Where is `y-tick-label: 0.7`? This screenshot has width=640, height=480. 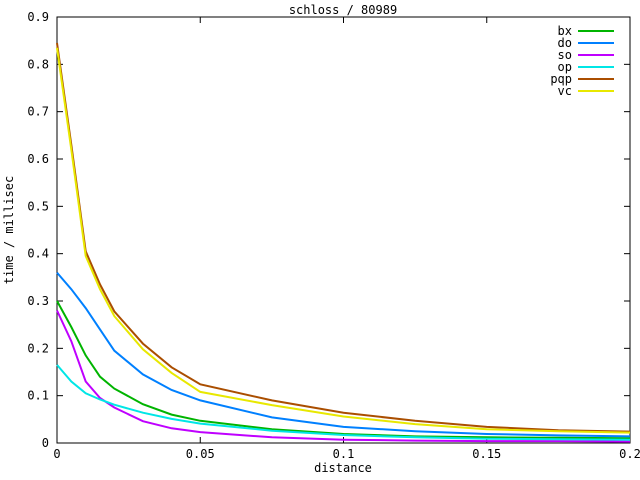 y-tick-label: 0.7 is located at coordinates (38, 112).